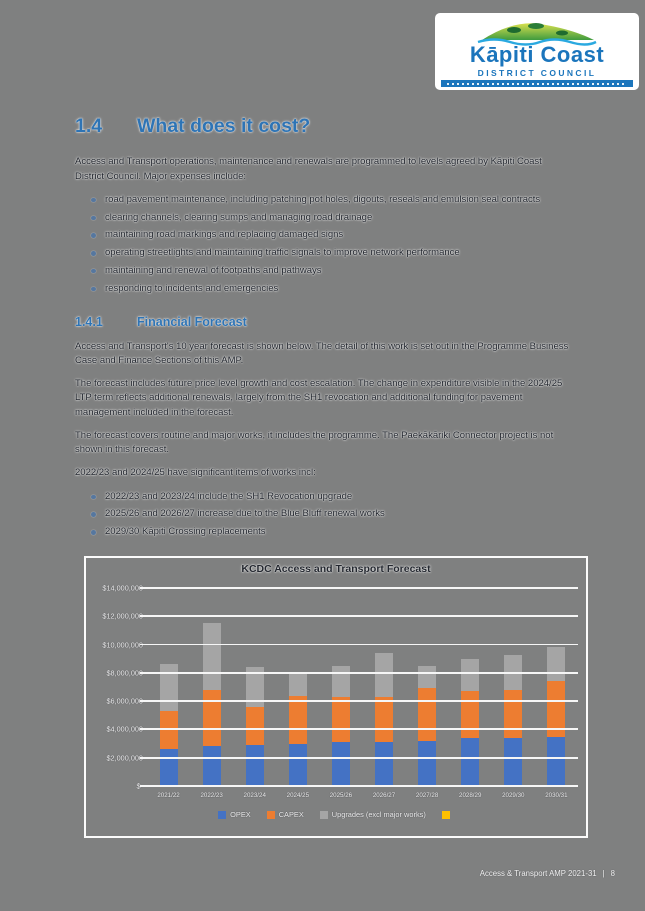 The image size is (645, 911). Describe the element at coordinates (336, 569) in the screenshot. I see `chart-title: KCDC Access and Transport Forecast` at that location.